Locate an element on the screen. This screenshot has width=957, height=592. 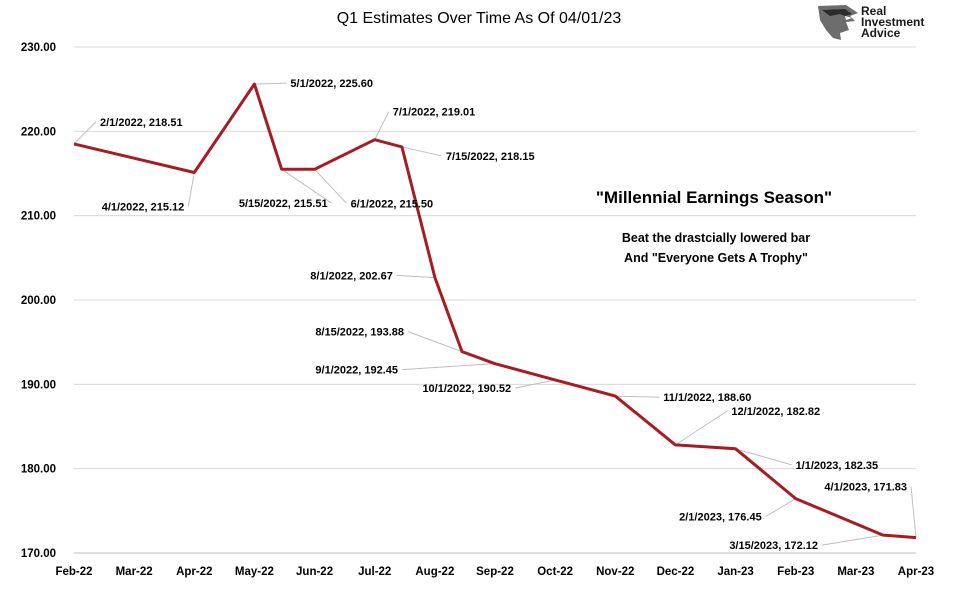
x-tick-label: Sep-22 is located at coordinates (495, 572).